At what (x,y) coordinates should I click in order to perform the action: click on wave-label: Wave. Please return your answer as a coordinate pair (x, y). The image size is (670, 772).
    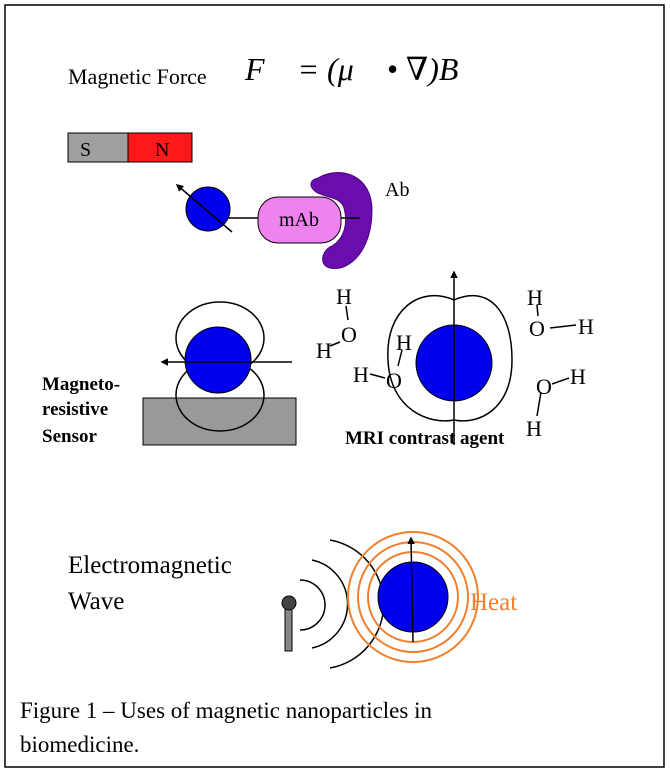
    Looking at the image, I should click on (96, 601).